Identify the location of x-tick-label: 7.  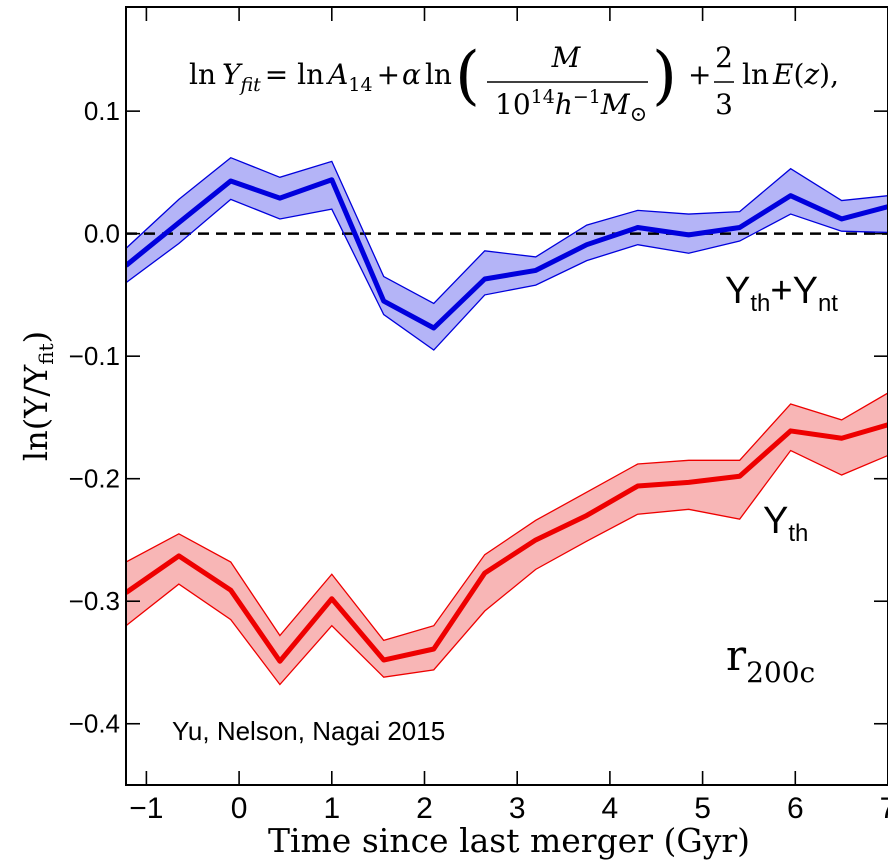
(884, 808).